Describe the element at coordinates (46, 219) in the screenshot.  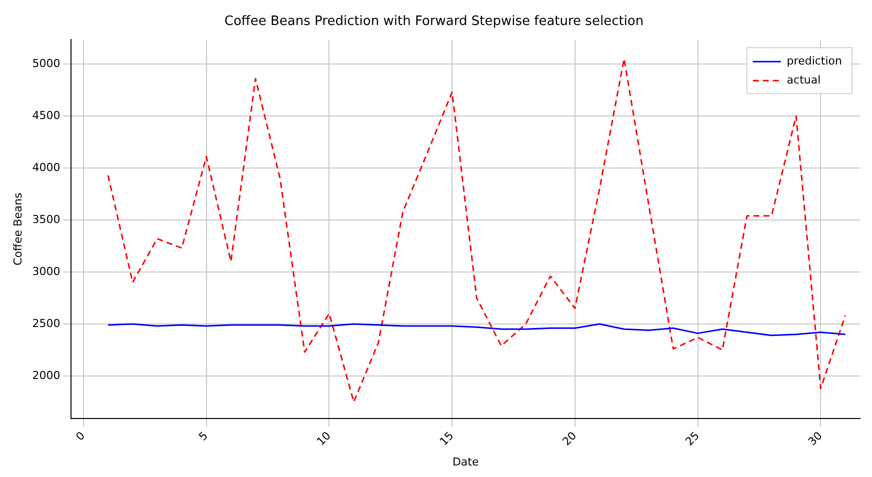
I see `y-tick-label: 3500` at that location.